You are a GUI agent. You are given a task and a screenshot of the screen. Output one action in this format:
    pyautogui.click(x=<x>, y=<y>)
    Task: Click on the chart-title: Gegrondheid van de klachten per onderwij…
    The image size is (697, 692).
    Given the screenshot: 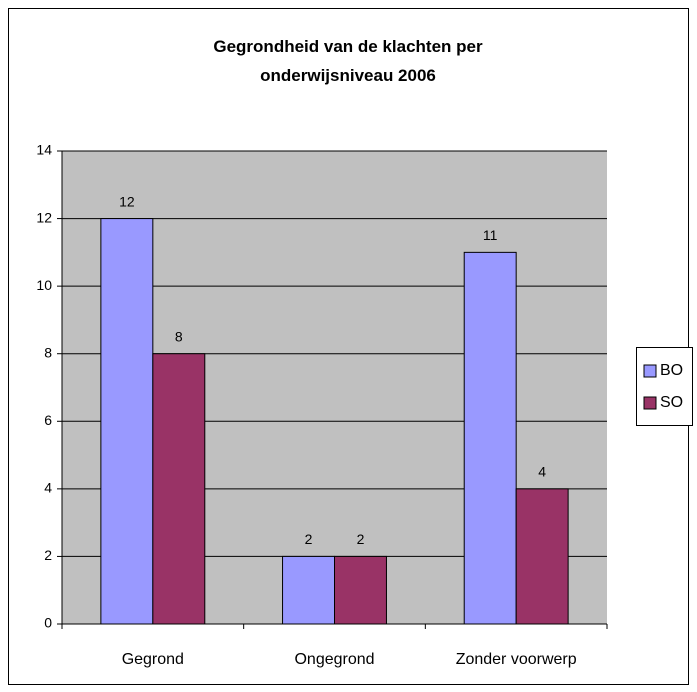 What is the action you would take?
    pyautogui.click(x=348, y=61)
    